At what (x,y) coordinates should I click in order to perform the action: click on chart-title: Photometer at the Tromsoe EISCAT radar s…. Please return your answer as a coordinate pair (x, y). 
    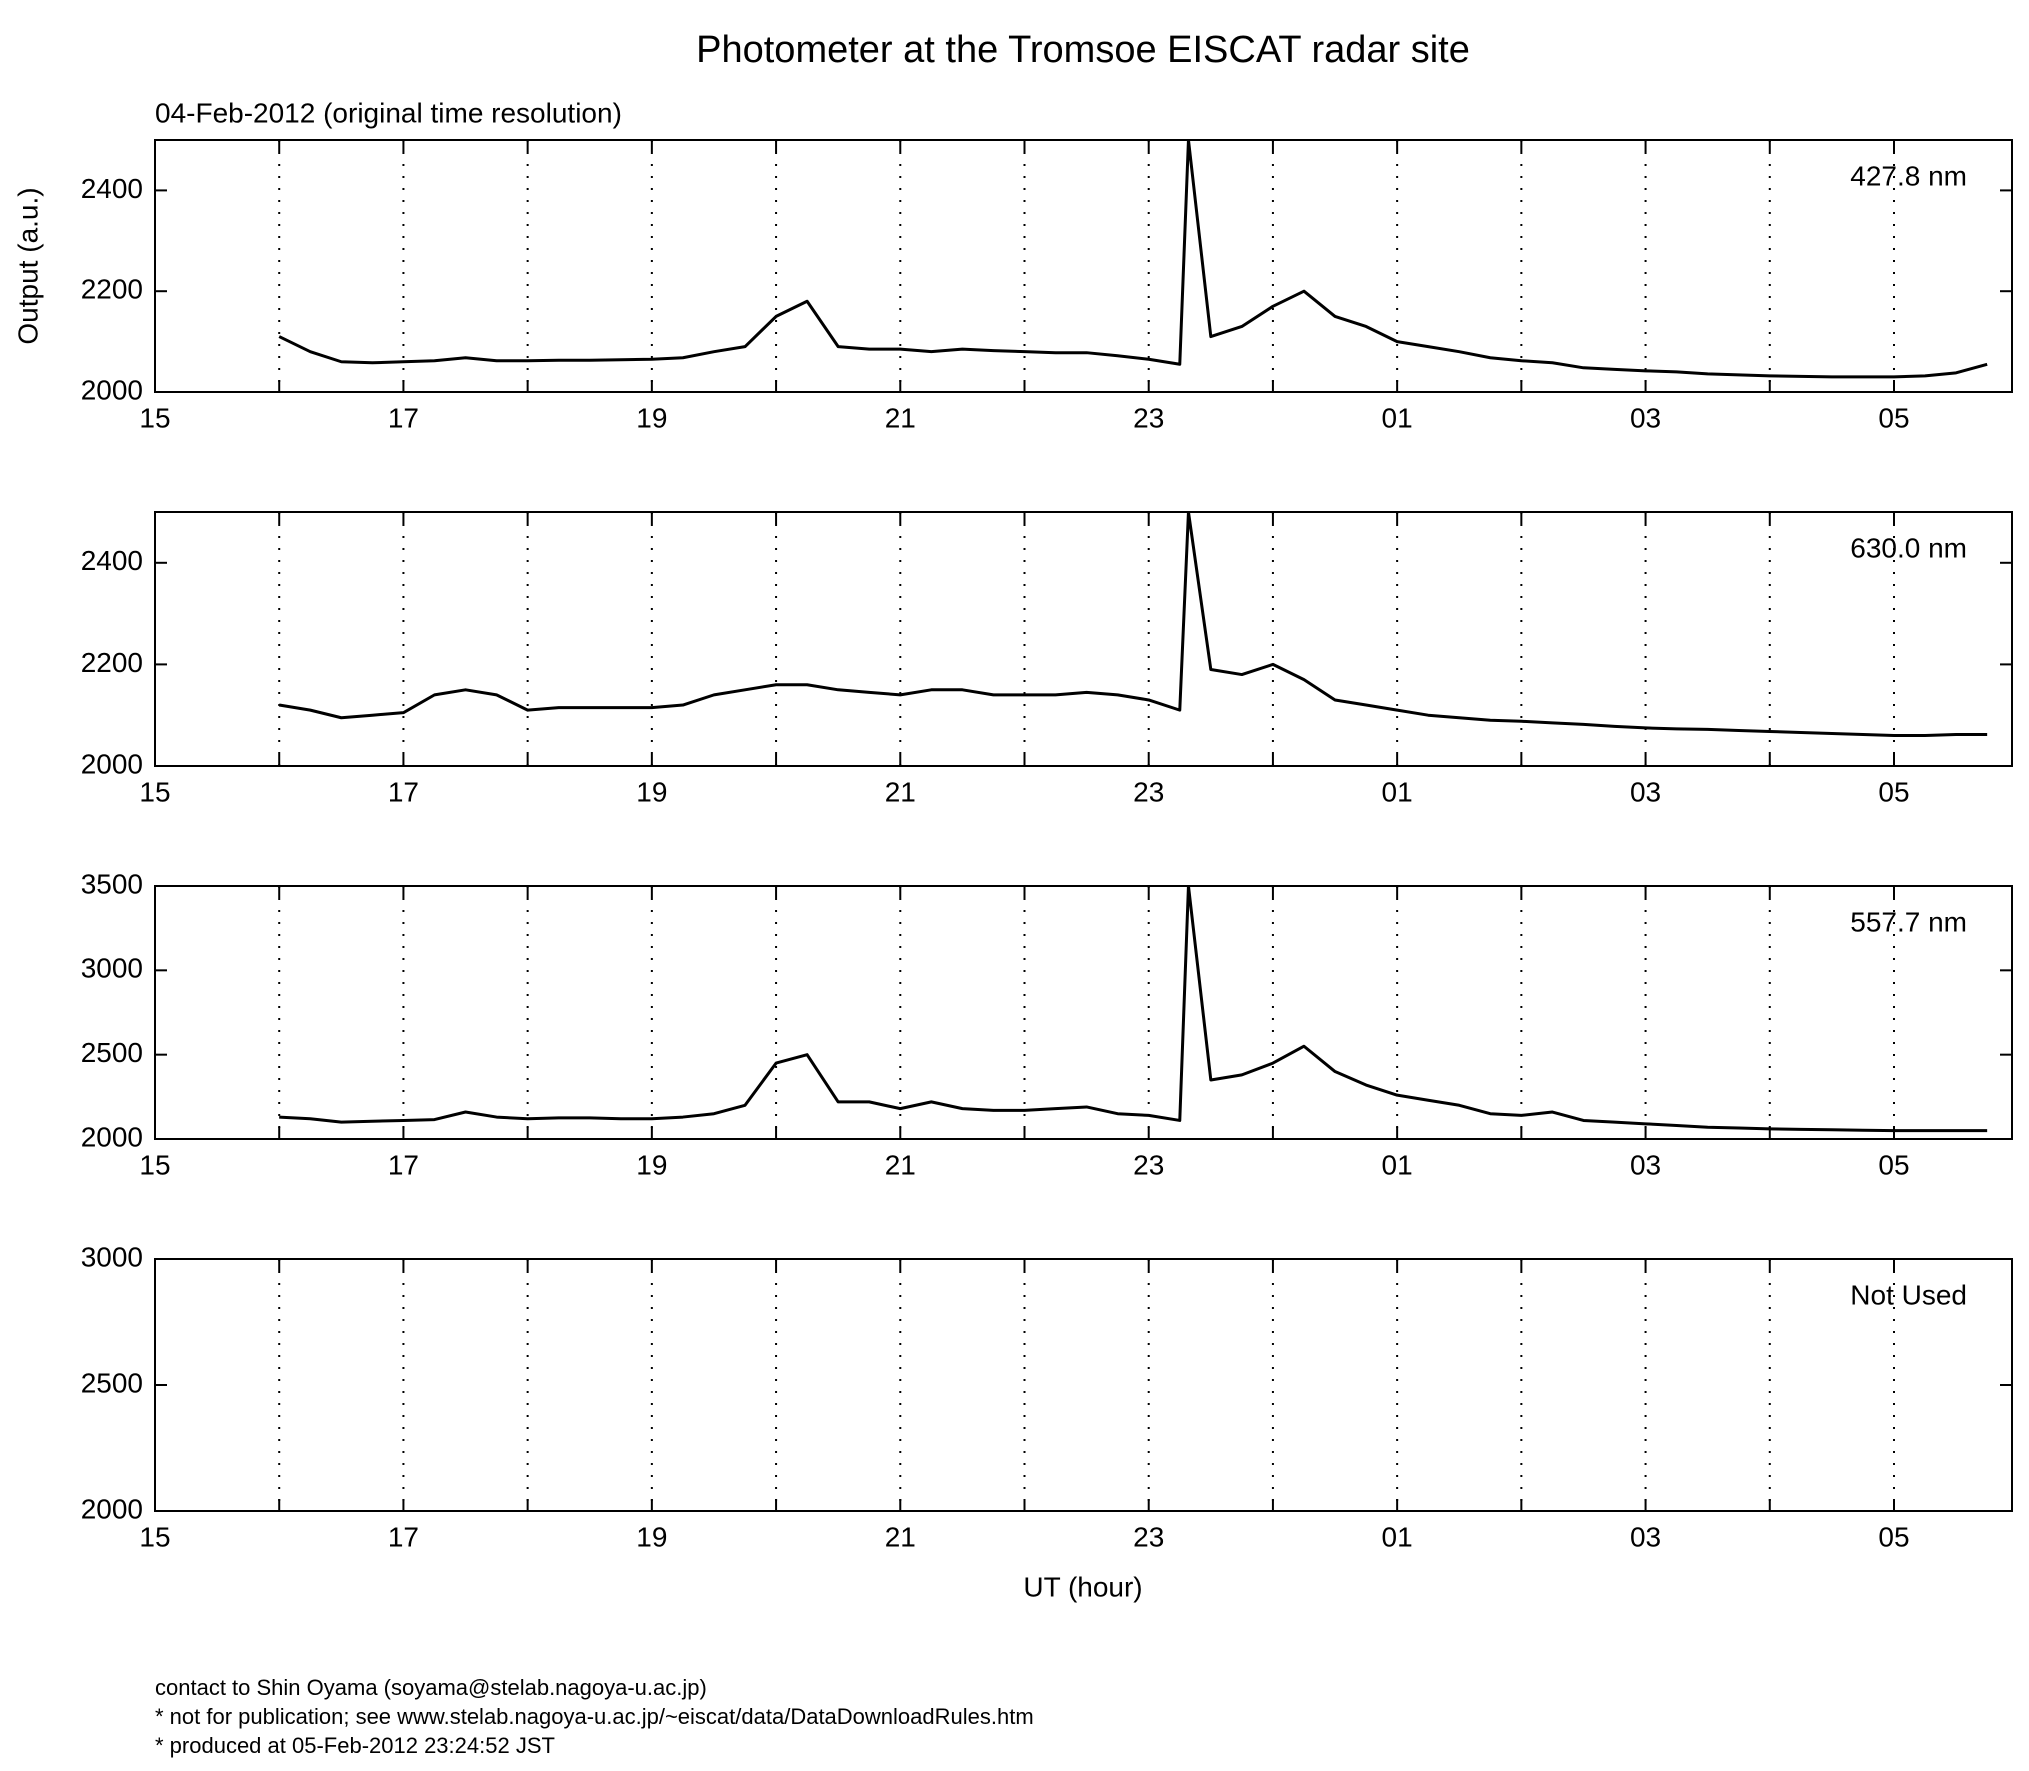
    Looking at the image, I should click on (1083, 50).